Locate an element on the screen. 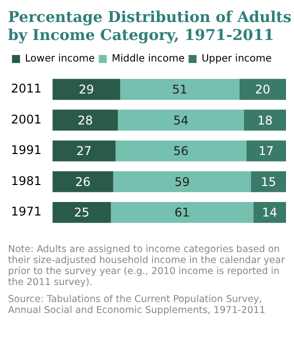  source-note: Source: Tabulations of the Current Population Survey, Annual Social and Economic Supplements, 1971-2011 is located at coordinates (137, 305).